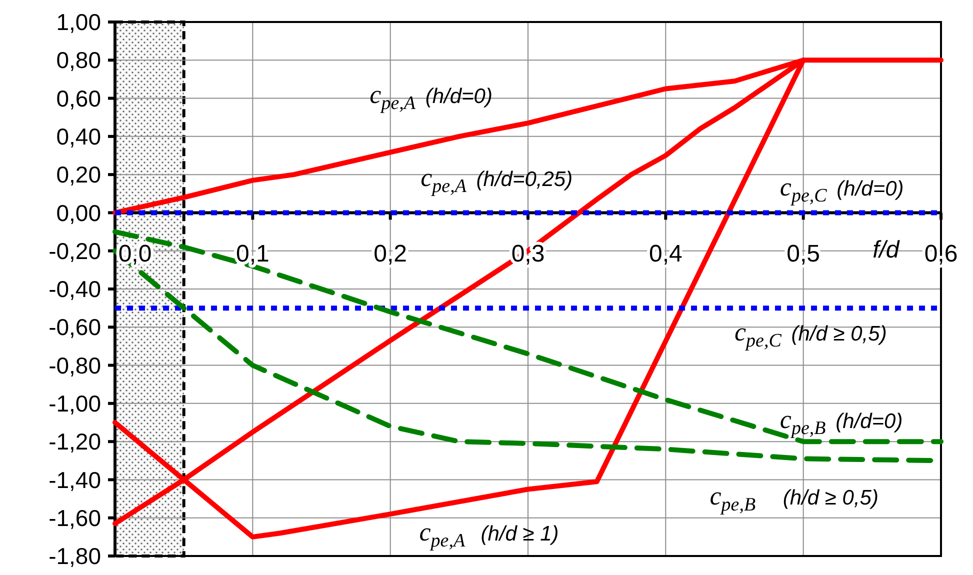 This screenshot has height=575, width=973. What do you see at coordinates (78, 175) in the screenshot?
I see `y-tick-label: 0,20` at bounding box center [78, 175].